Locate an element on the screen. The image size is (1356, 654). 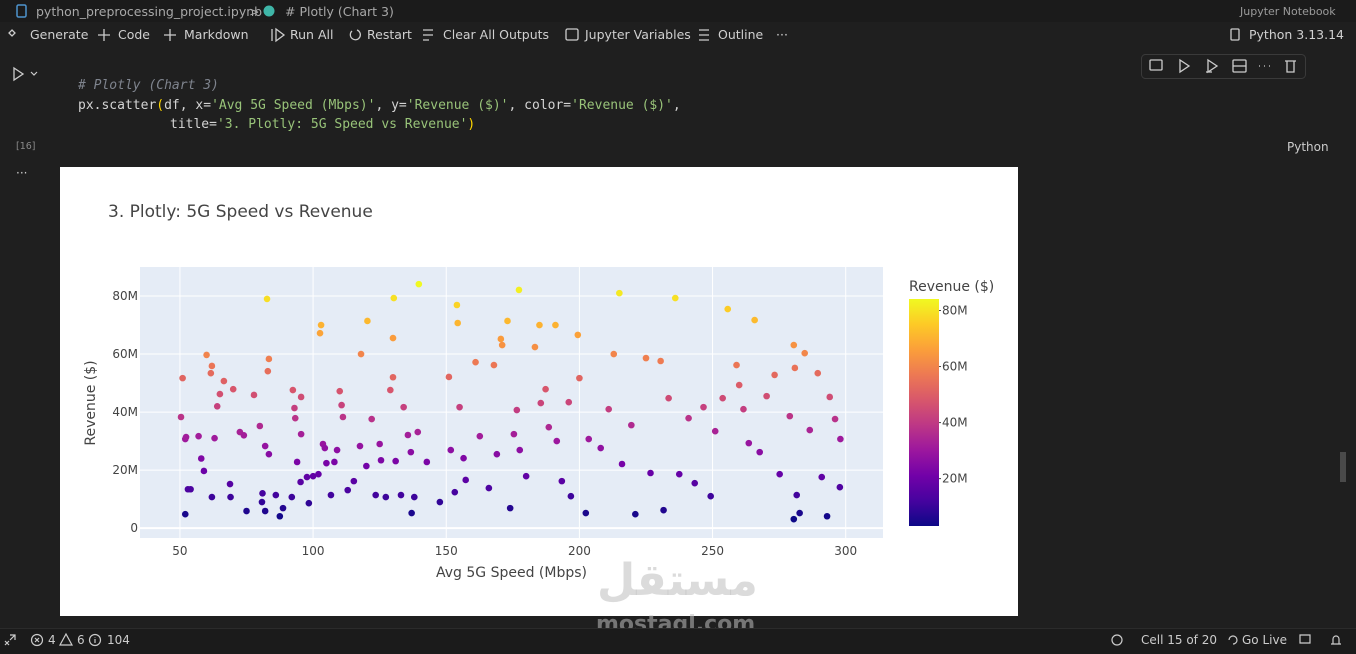
cell-language: Python is located at coordinates (1308, 147).